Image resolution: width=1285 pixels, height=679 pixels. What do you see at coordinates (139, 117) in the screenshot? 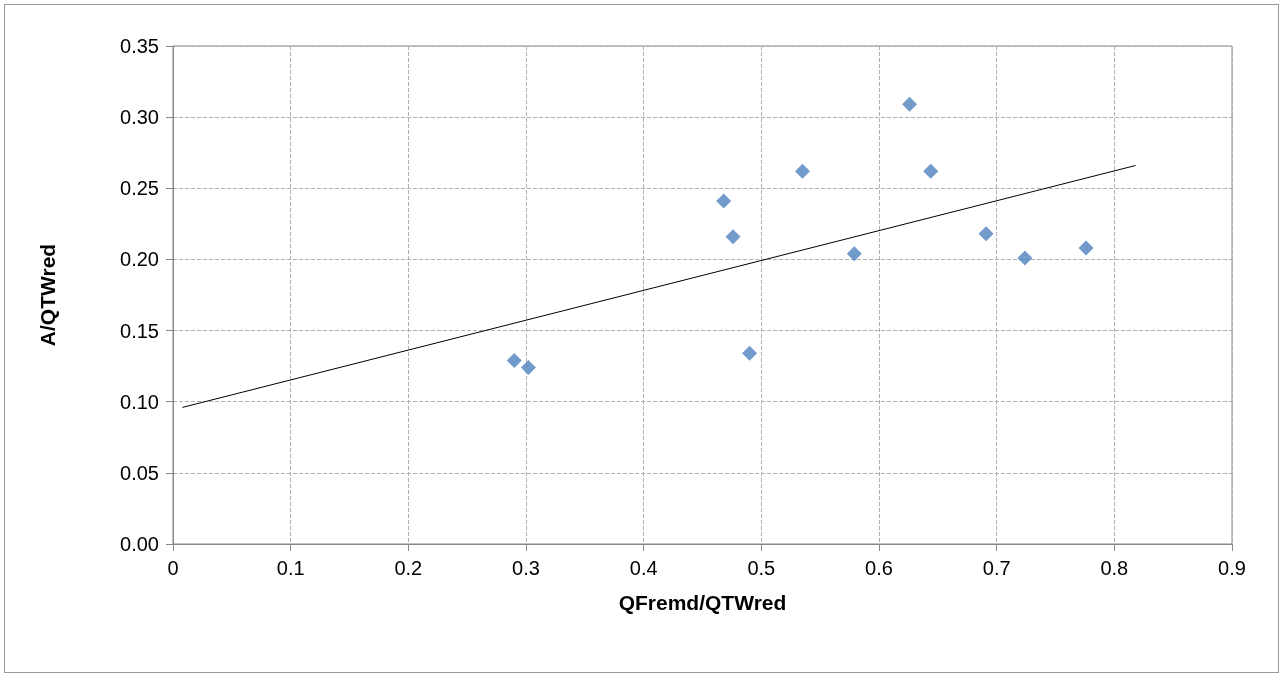
I see `y-tick-label: 0.30` at bounding box center [139, 117].